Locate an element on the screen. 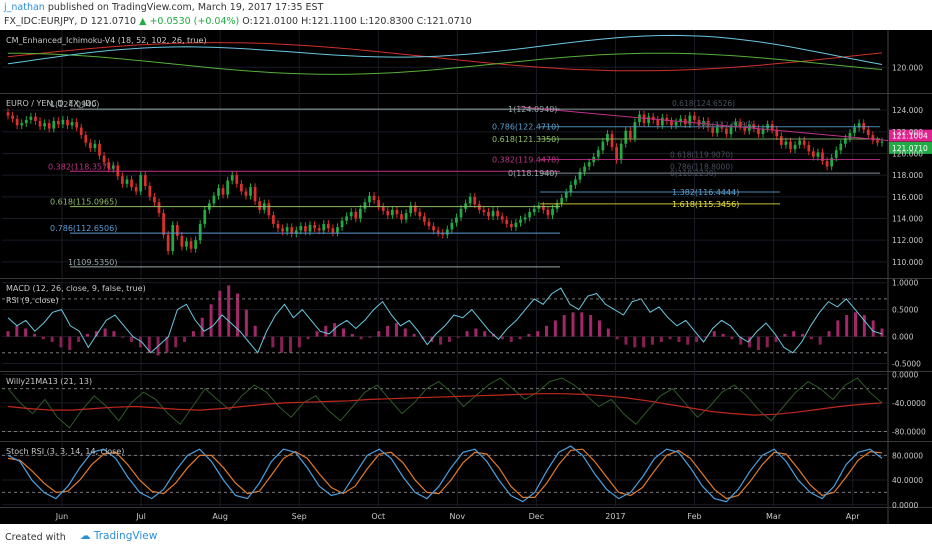 The height and width of the screenshot is (550, 932). author-link: j_nathan is located at coordinates (24, 7).